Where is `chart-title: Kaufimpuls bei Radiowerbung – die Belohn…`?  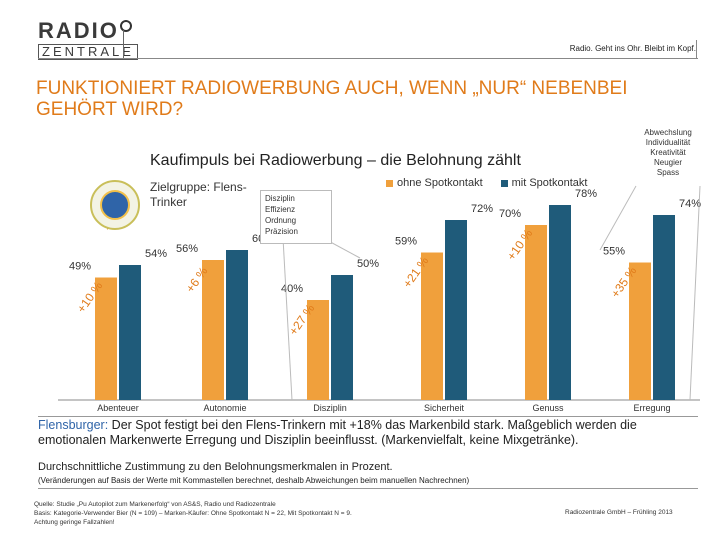
chart-title: Kaufimpuls bei Radiowerbung – die Belohn… is located at coordinates (335, 160).